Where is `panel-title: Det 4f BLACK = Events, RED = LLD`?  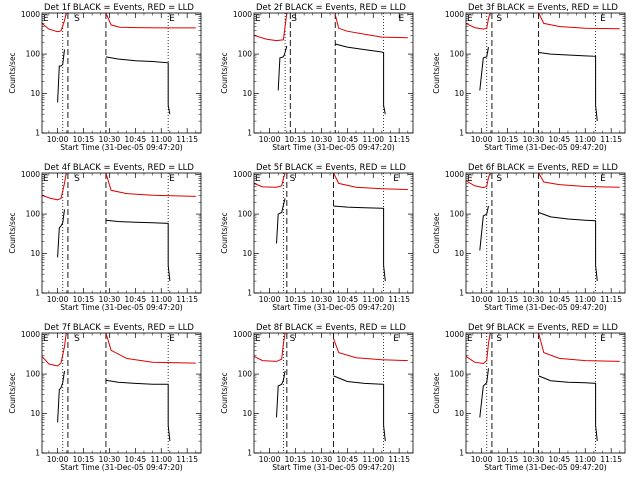
panel-title: Det 4f BLACK = Events, RED = LLD is located at coordinates (119, 168).